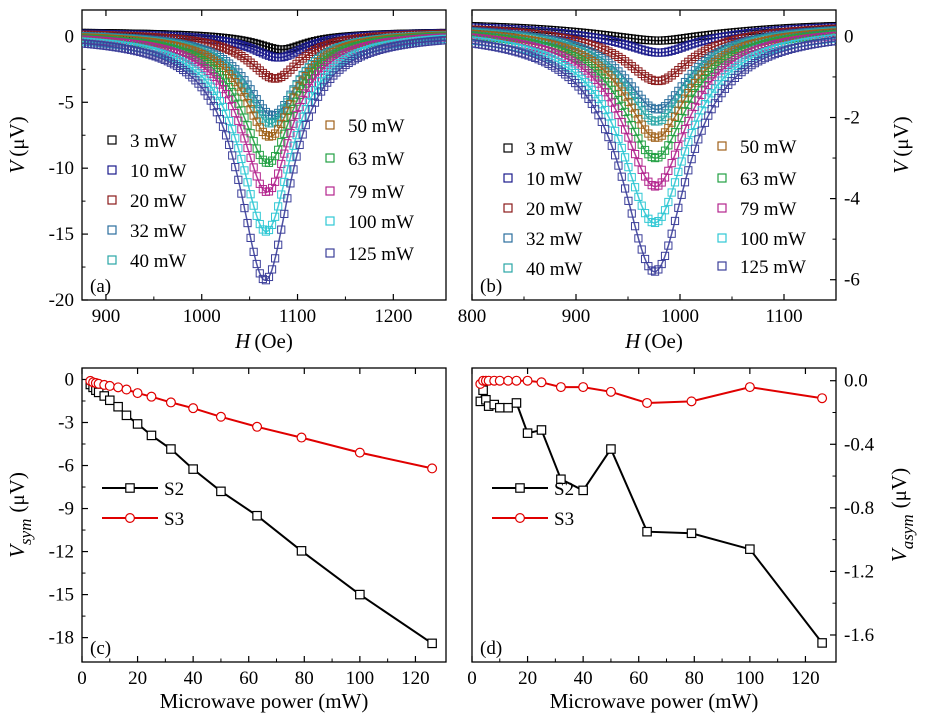 The width and height of the screenshot is (932, 720). What do you see at coordinates (66, 422) in the screenshot?
I see `y-tick-label: -3` at bounding box center [66, 422].